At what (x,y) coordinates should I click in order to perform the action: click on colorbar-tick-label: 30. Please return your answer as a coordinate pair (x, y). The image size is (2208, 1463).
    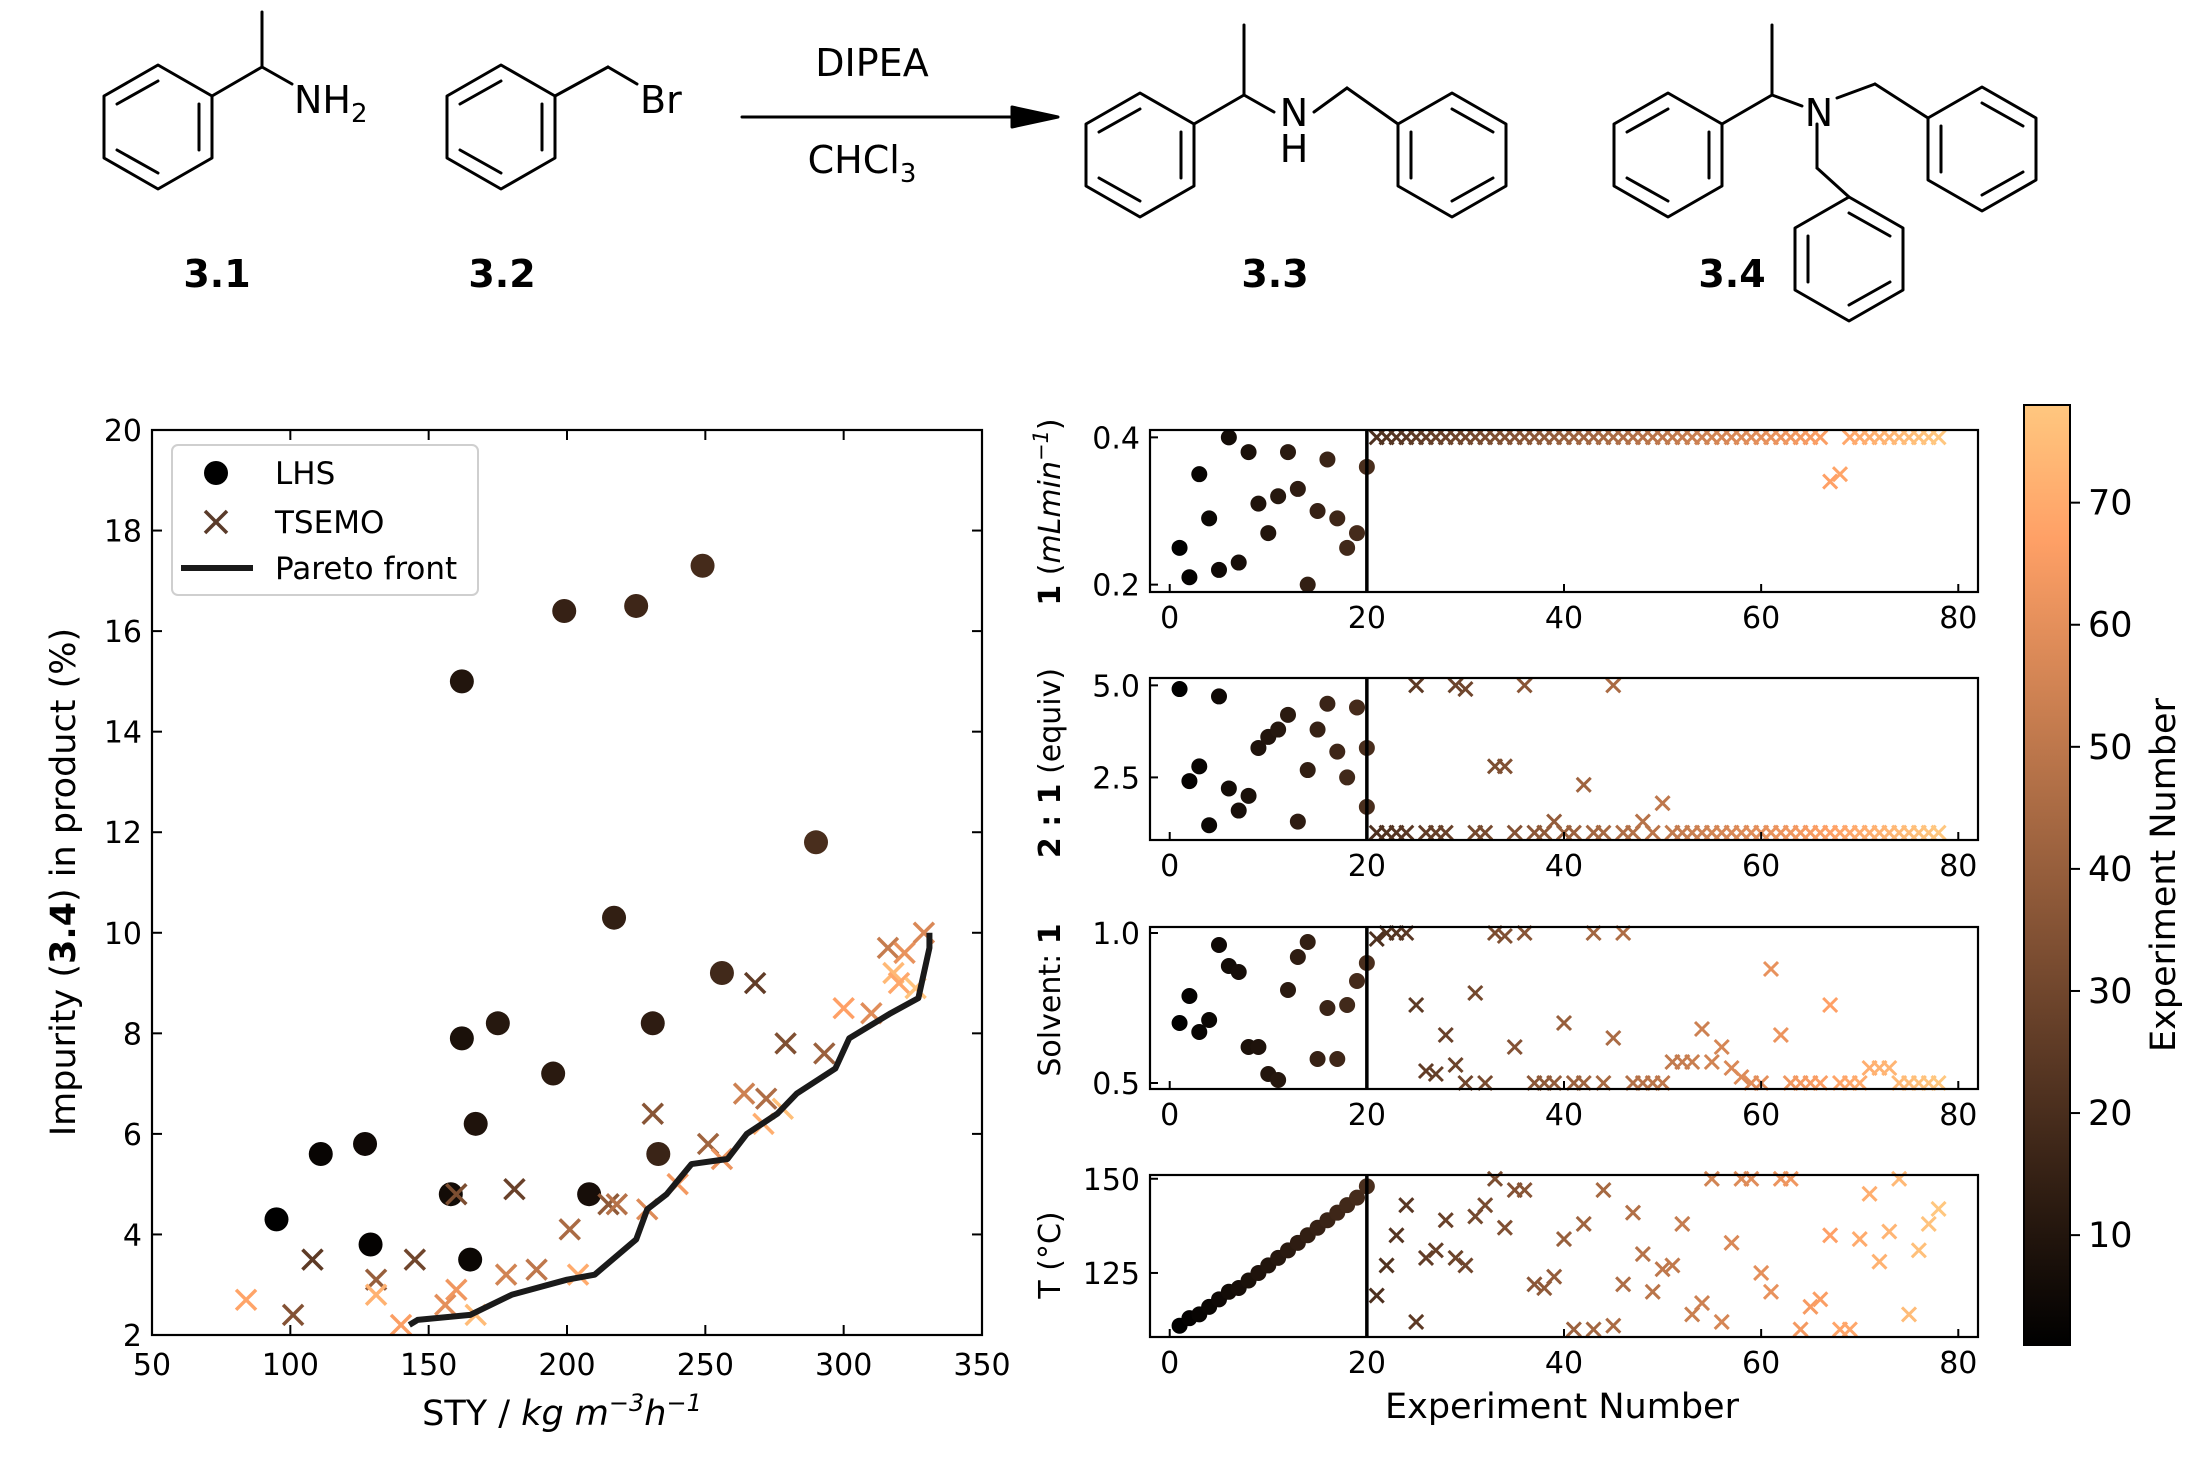
    Looking at the image, I should click on (2110, 992).